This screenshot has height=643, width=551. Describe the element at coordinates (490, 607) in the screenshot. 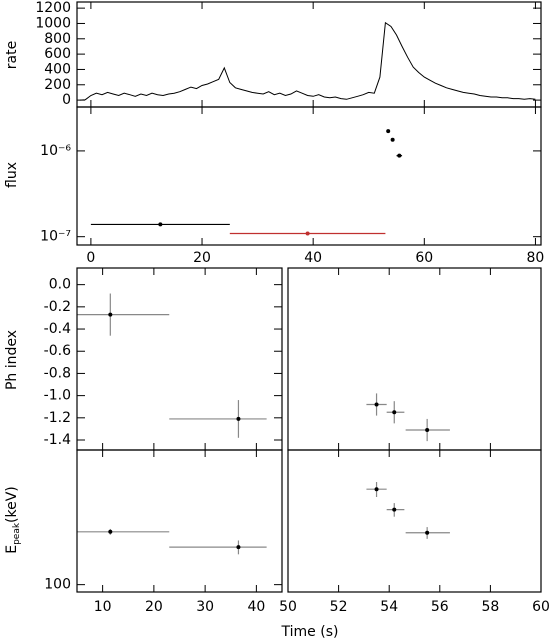

I see `x-tick-label: 58` at that location.